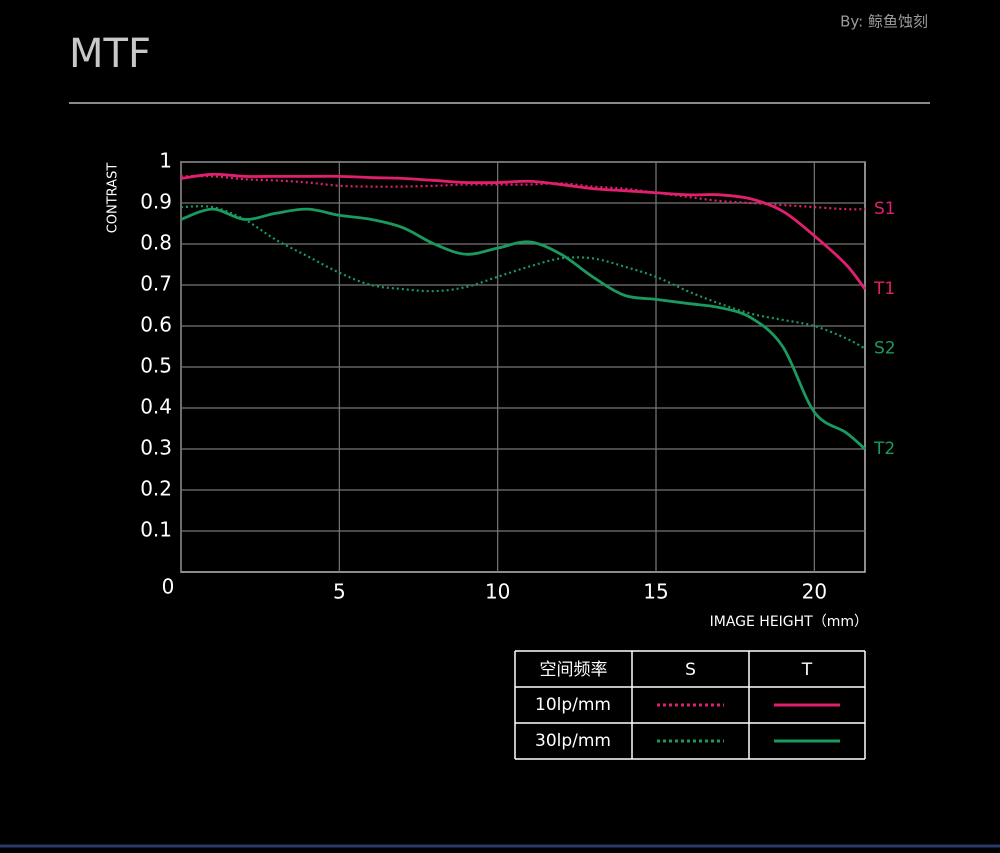 This screenshot has height=853, width=1000. I want to click on x-tick-label: 10, so click(497, 592).